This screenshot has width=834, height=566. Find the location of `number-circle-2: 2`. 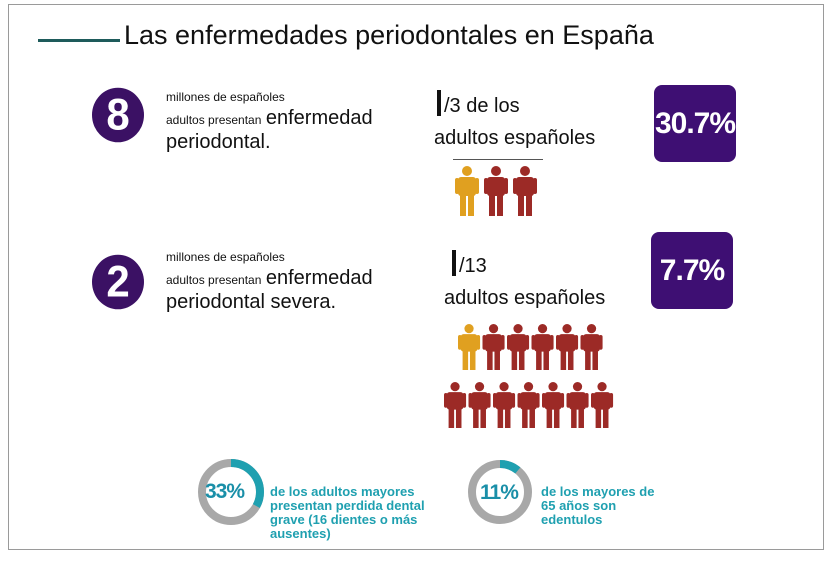

number-circle-2: 2 is located at coordinates (118, 282).